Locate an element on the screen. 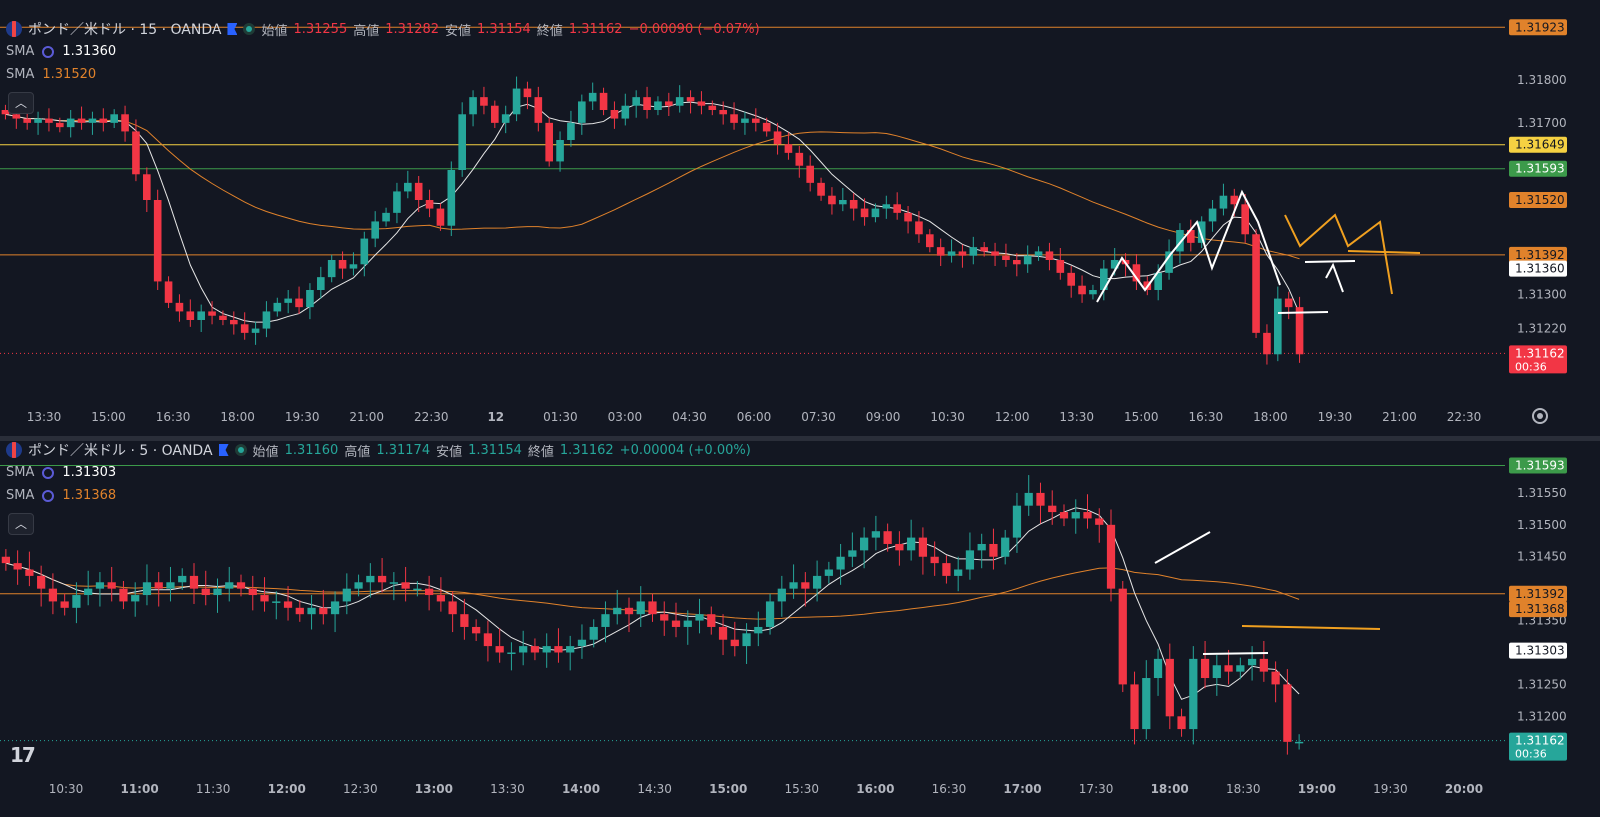  tradingview-logo-icon: 17 is located at coordinates (23, 755).